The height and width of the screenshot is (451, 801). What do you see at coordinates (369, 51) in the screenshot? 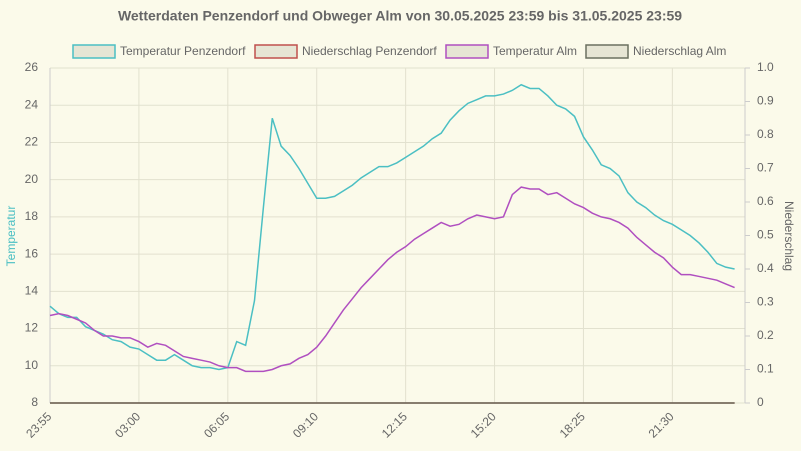
I see `legend-label: Niederschlag Penzendorf` at bounding box center [369, 51].